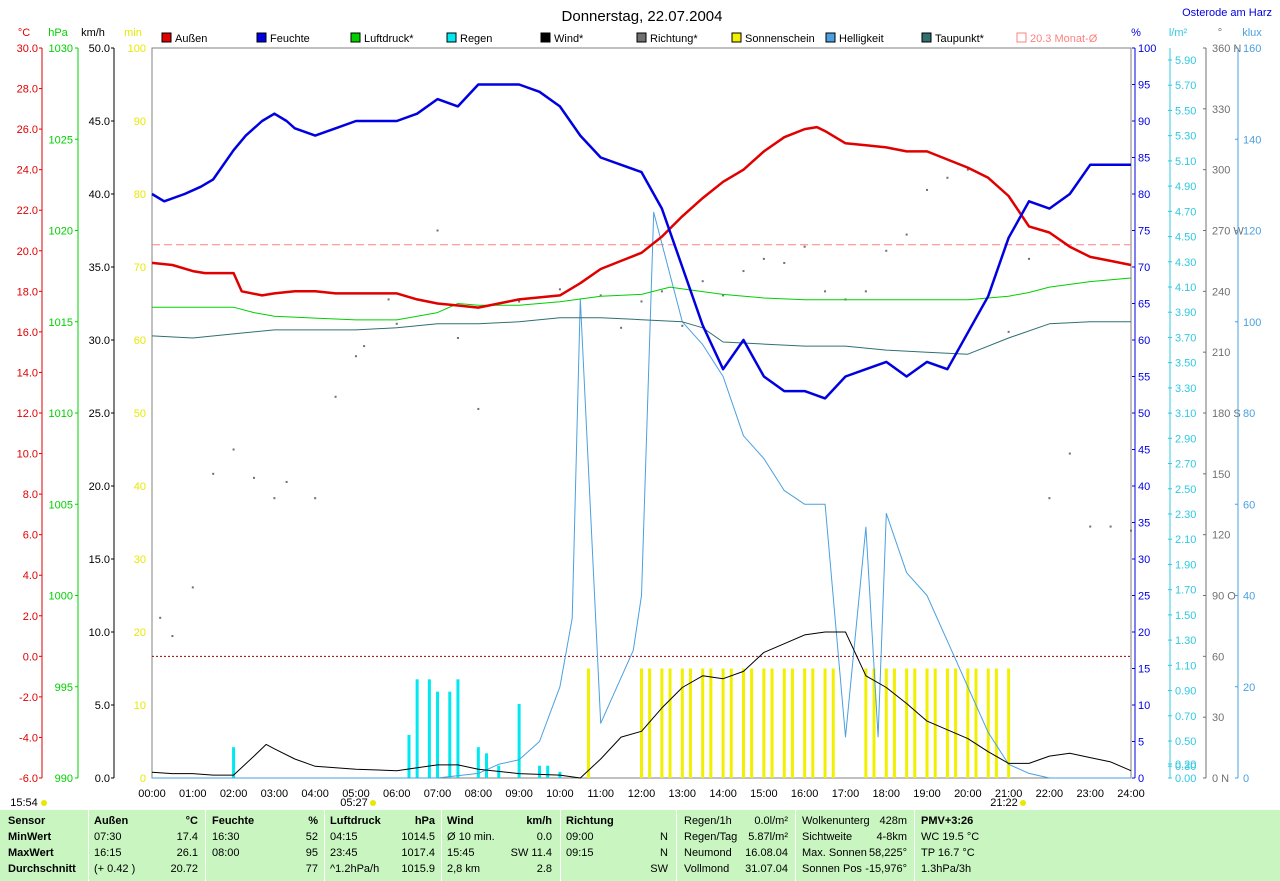 The height and width of the screenshot is (881, 1280). What do you see at coordinates (1252, 140) in the screenshot?
I see `lux-axis-tick: 140` at bounding box center [1252, 140].